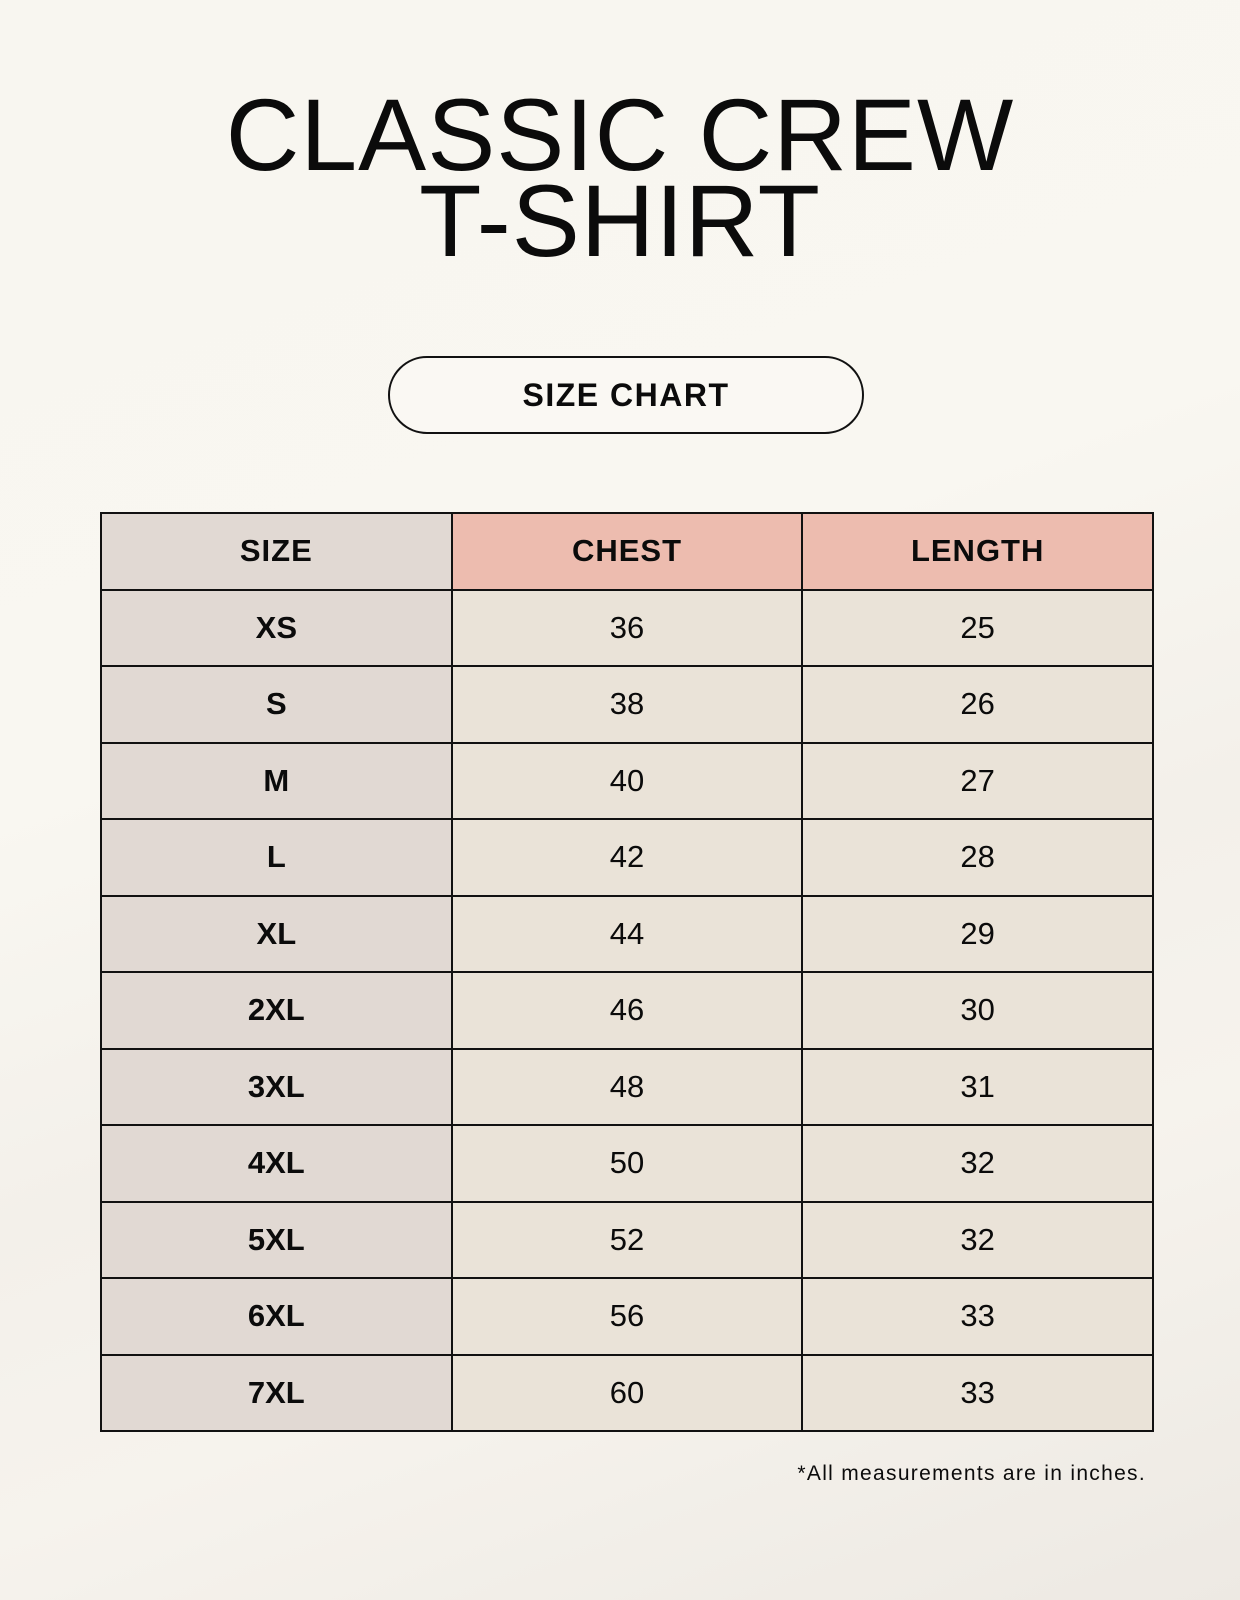  Describe the element at coordinates (276, 1163) in the screenshot. I see `size-cell: 4XL` at that location.